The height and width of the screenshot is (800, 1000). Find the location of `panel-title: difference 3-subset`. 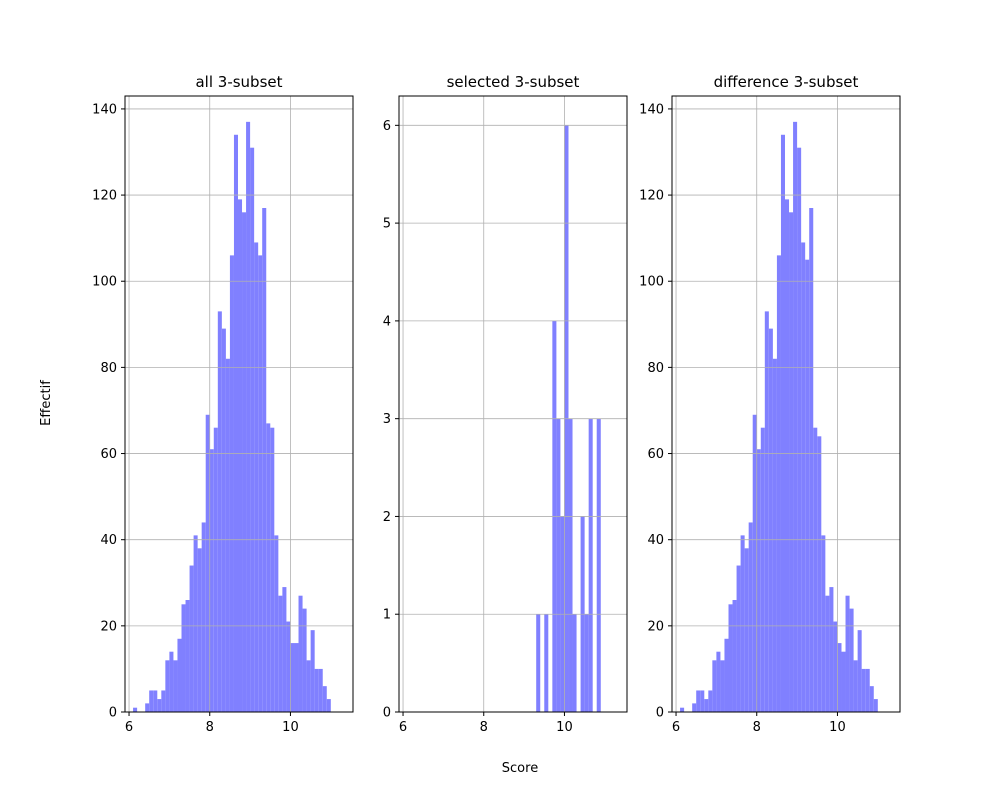

panel-title: difference 3-subset is located at coordinates (786, 82).